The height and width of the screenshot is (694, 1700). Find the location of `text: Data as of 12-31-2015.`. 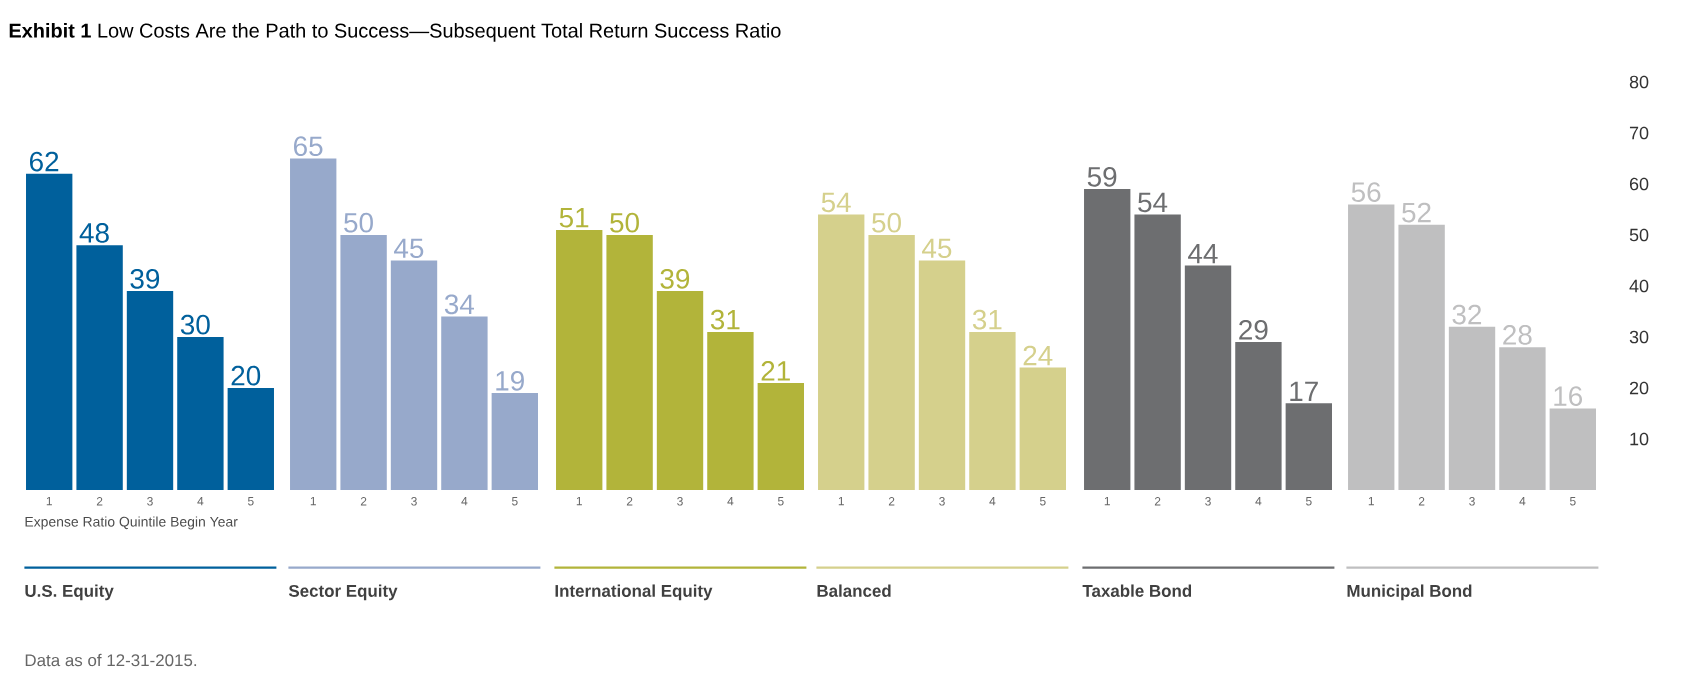

text: Data as of 12-31-2015. is located at coordinates (111, 660).